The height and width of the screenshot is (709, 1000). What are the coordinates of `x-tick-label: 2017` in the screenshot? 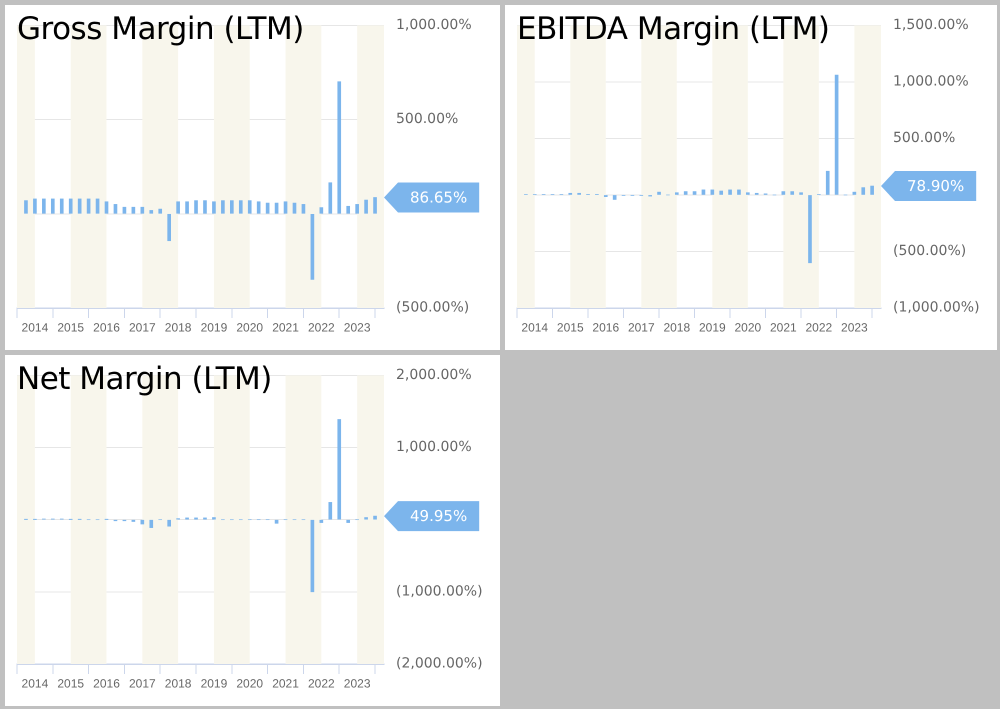 It's located at (142, 327).